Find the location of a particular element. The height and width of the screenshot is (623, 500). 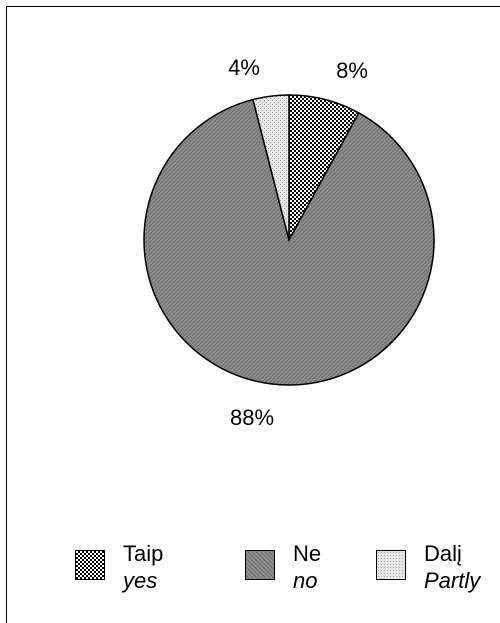

legend-label: Ne is located at coordinates (307, 553).